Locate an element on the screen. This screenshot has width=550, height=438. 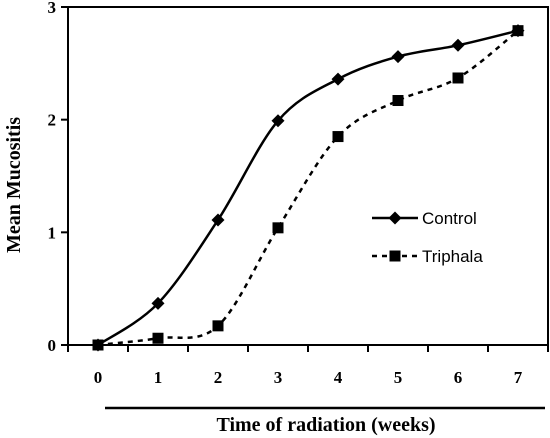
legend-label-control: Control is located at coordinates (449, 218).